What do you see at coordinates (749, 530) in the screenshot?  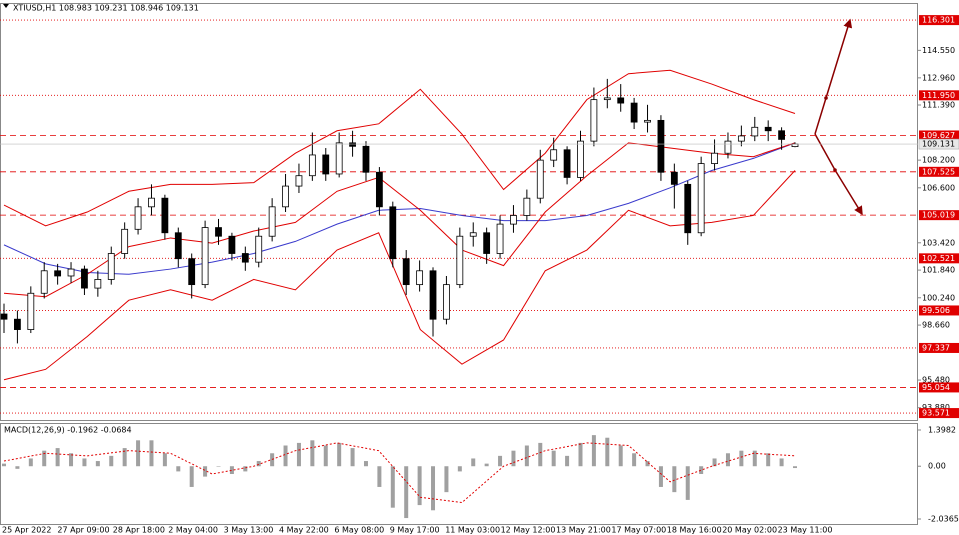 I see `x-tick-label: 20 May 02:00` at bounding box center [749, 530].